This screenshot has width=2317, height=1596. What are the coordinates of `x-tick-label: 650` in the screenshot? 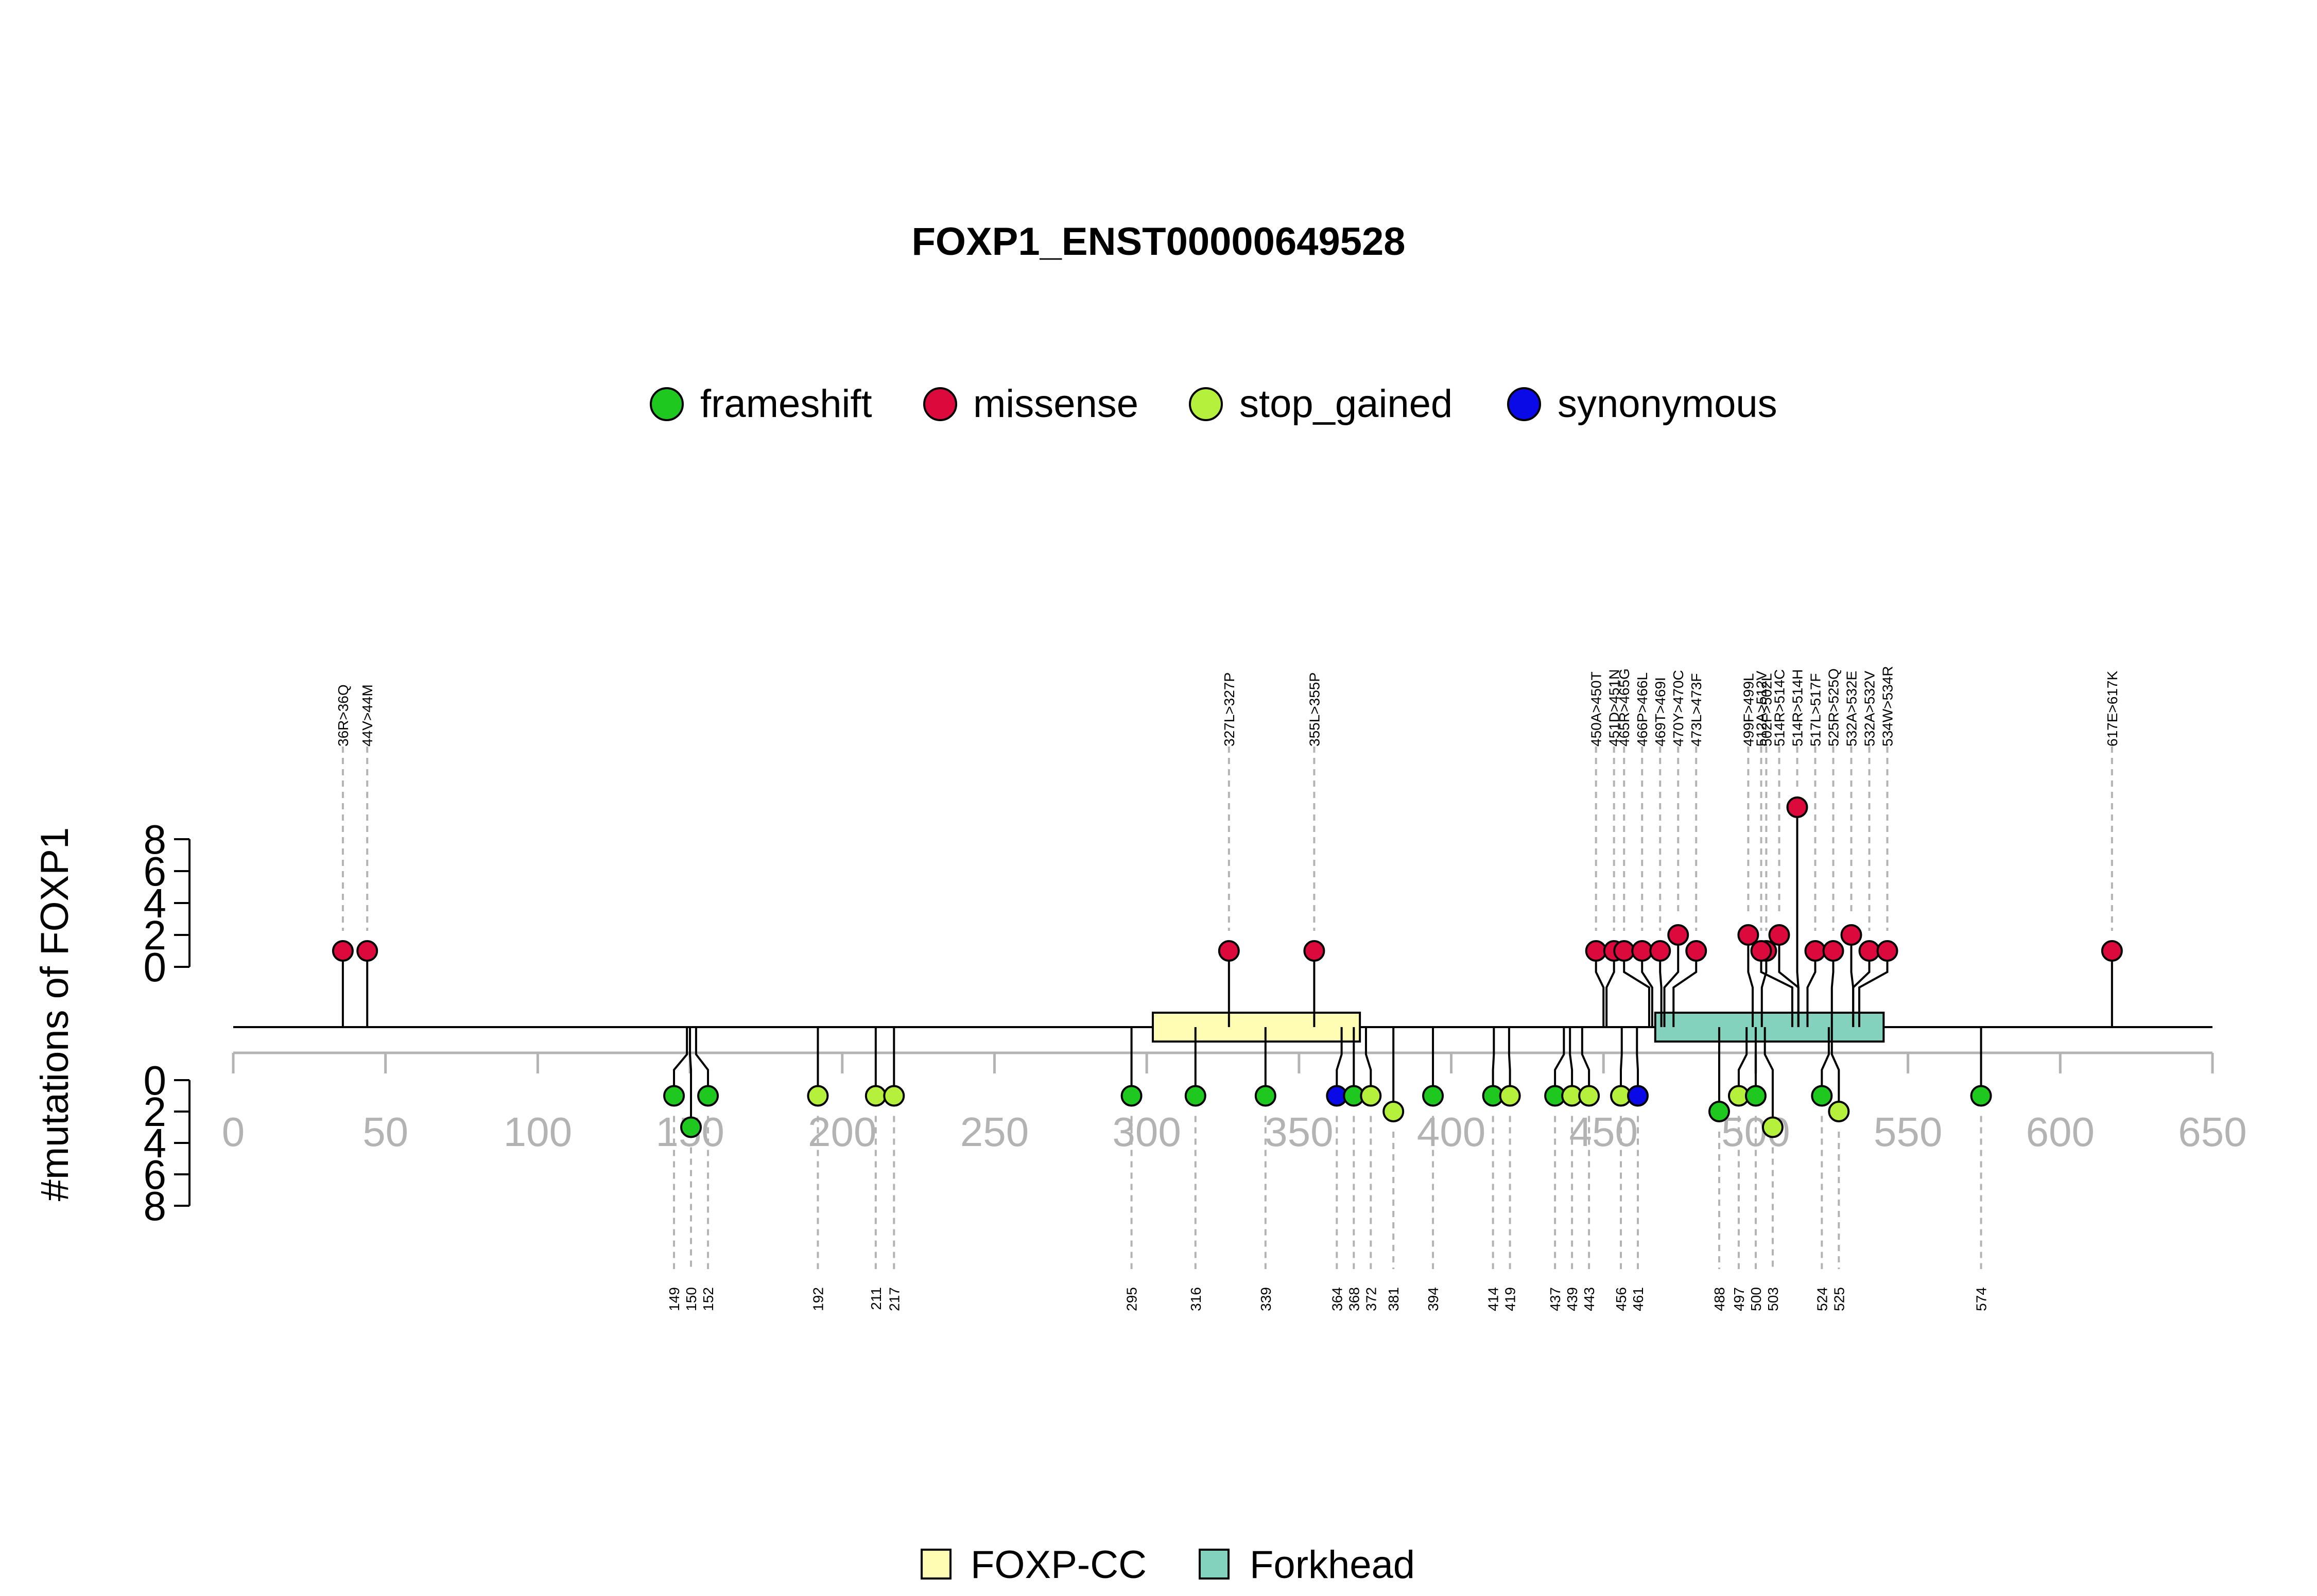 It's located at (2212, 1132).